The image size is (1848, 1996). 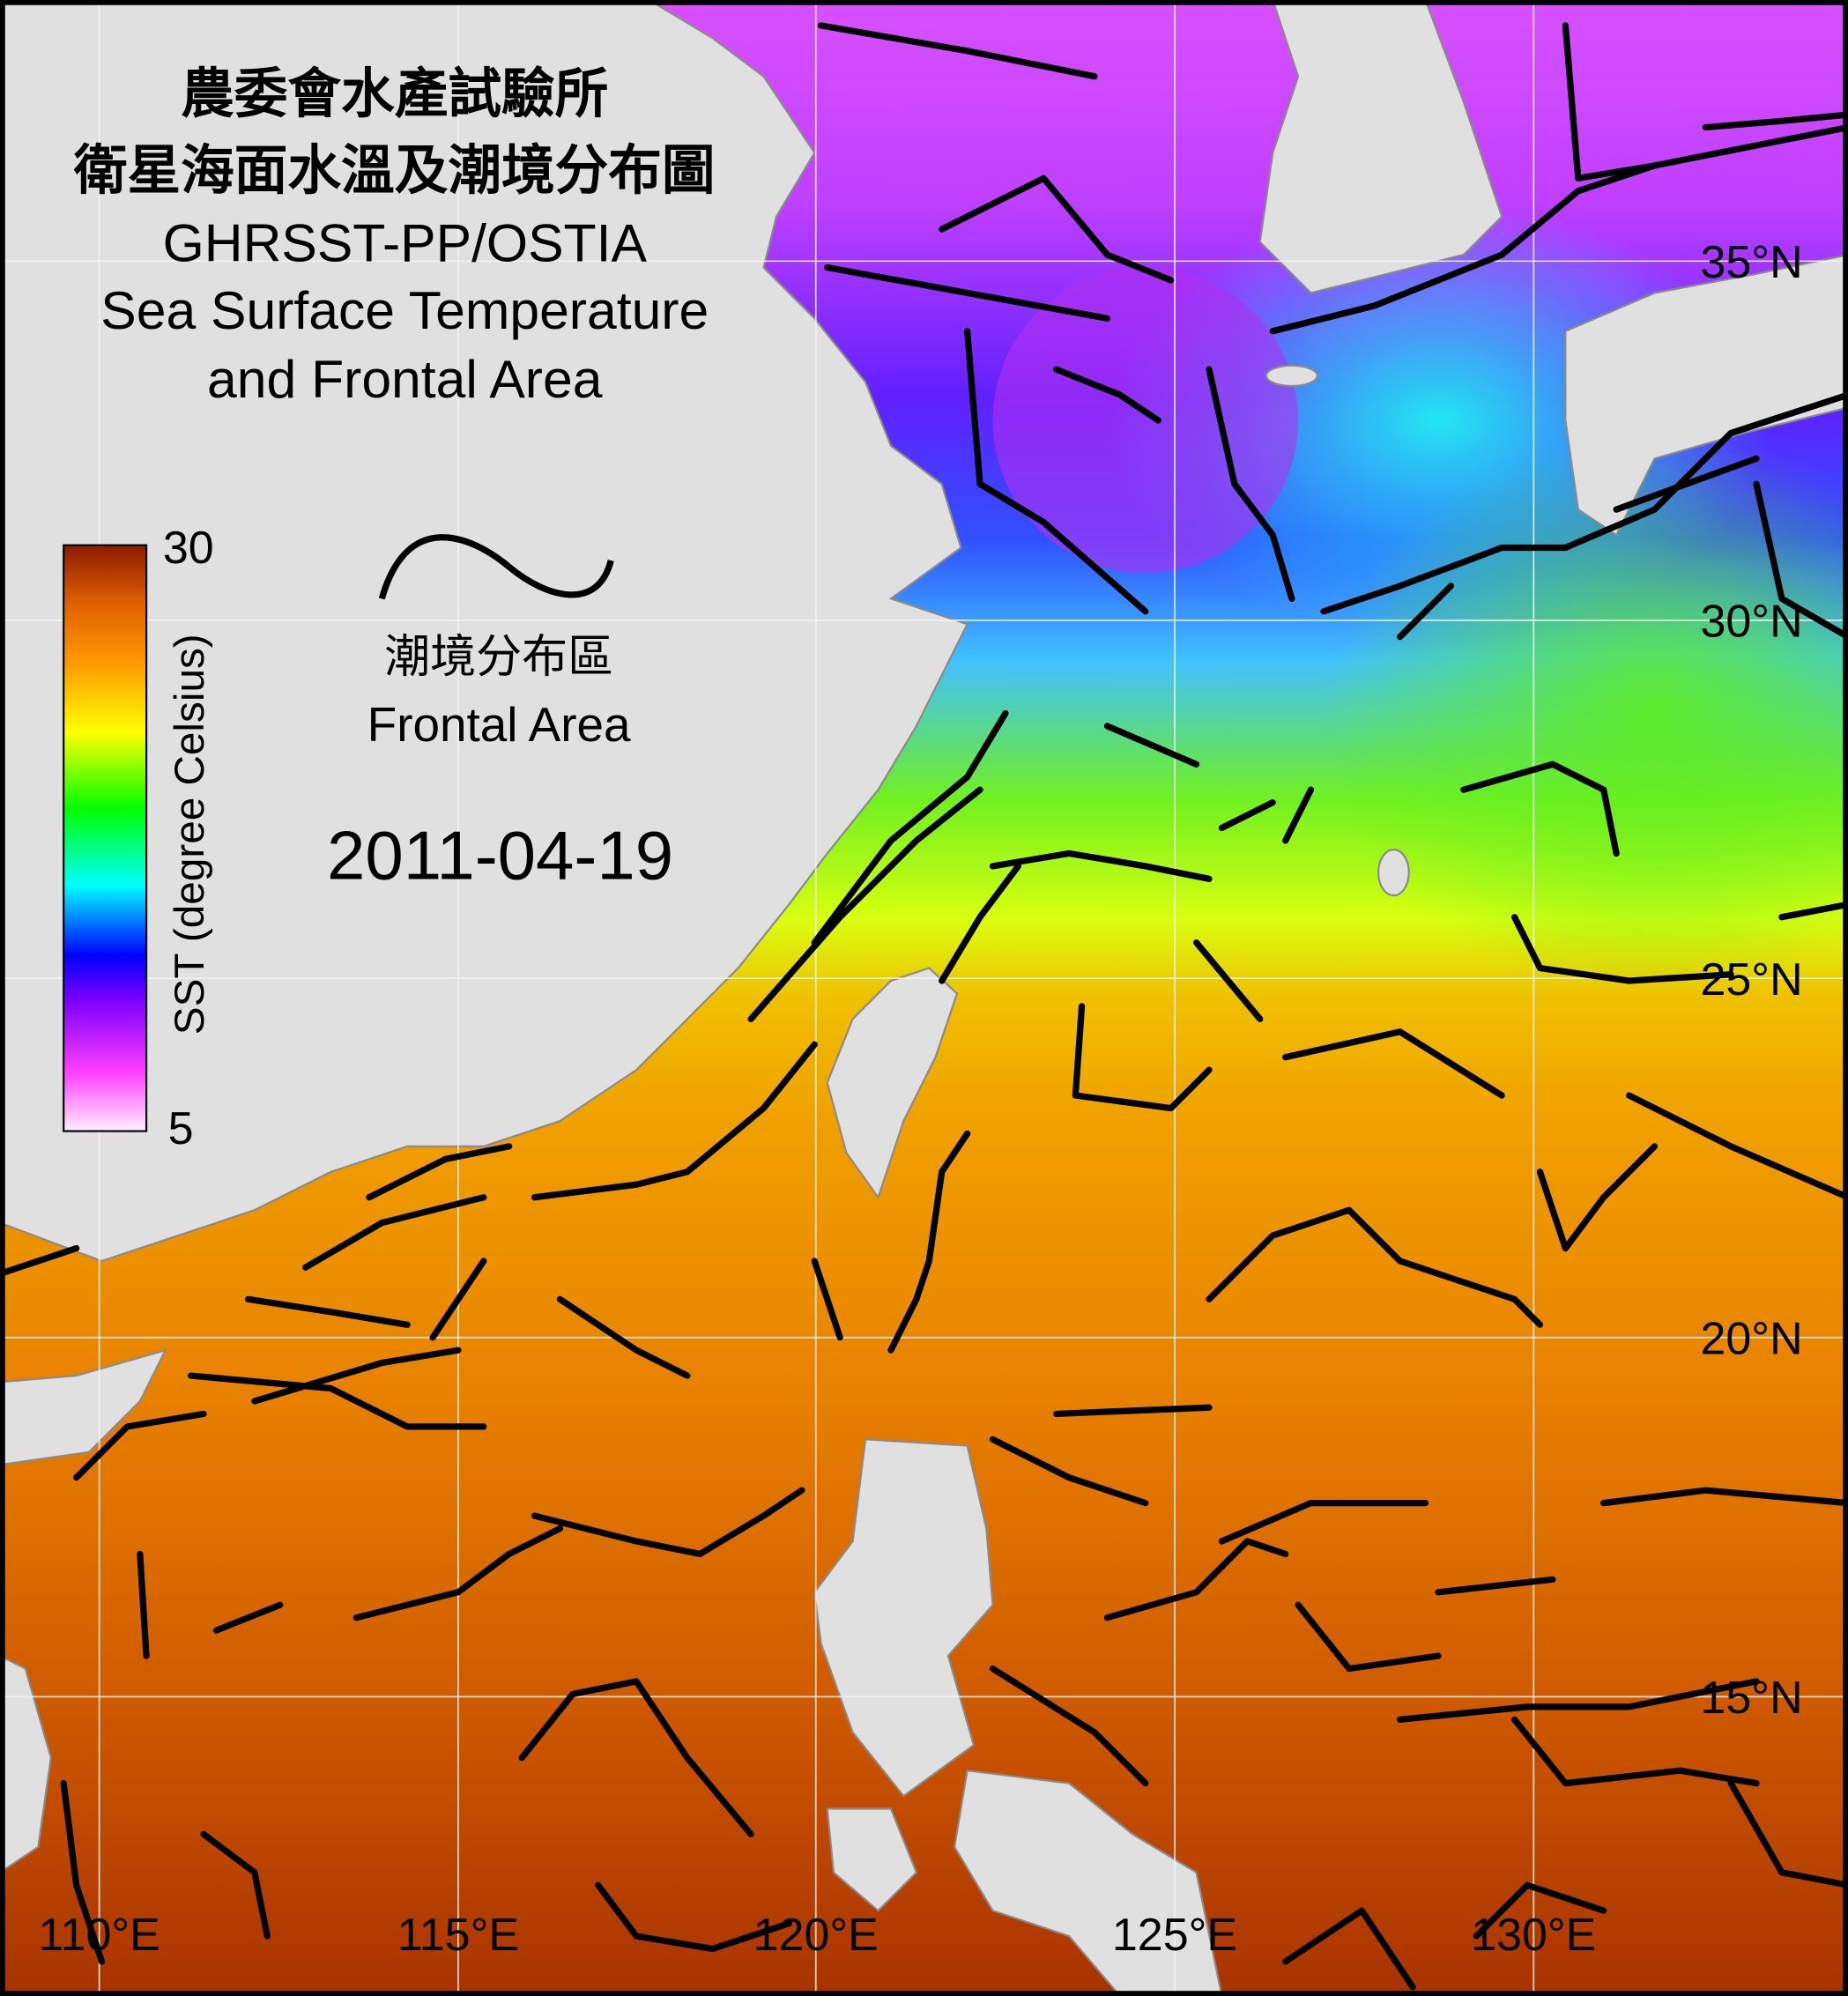 I want to click on lat-label: 30°N, so click(x=1751, y=622).